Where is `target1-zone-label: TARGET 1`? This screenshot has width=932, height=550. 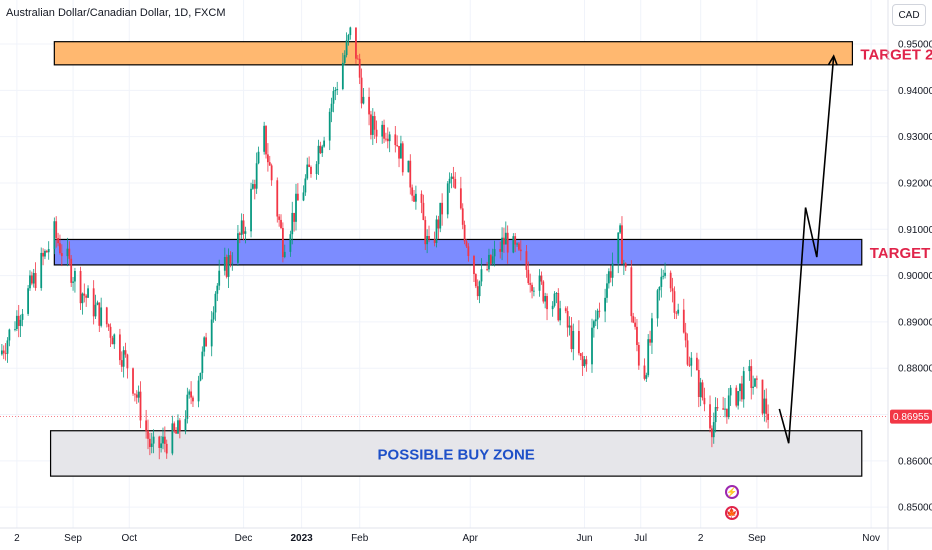 target1-zone-label: TARGET 1 is located at coordinates (901, 253).